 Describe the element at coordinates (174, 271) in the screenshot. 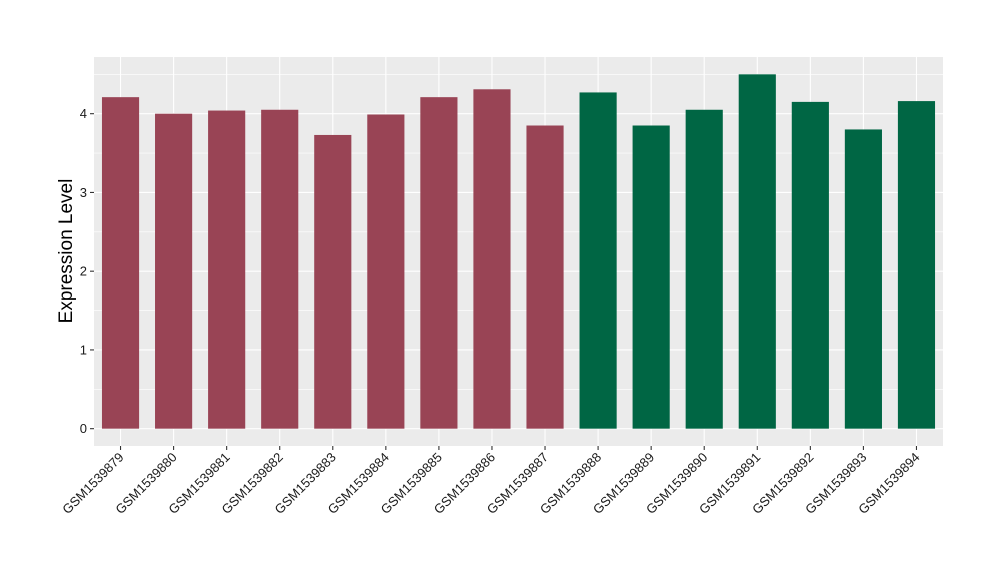

I see `bar-GSM1539880` at that location.